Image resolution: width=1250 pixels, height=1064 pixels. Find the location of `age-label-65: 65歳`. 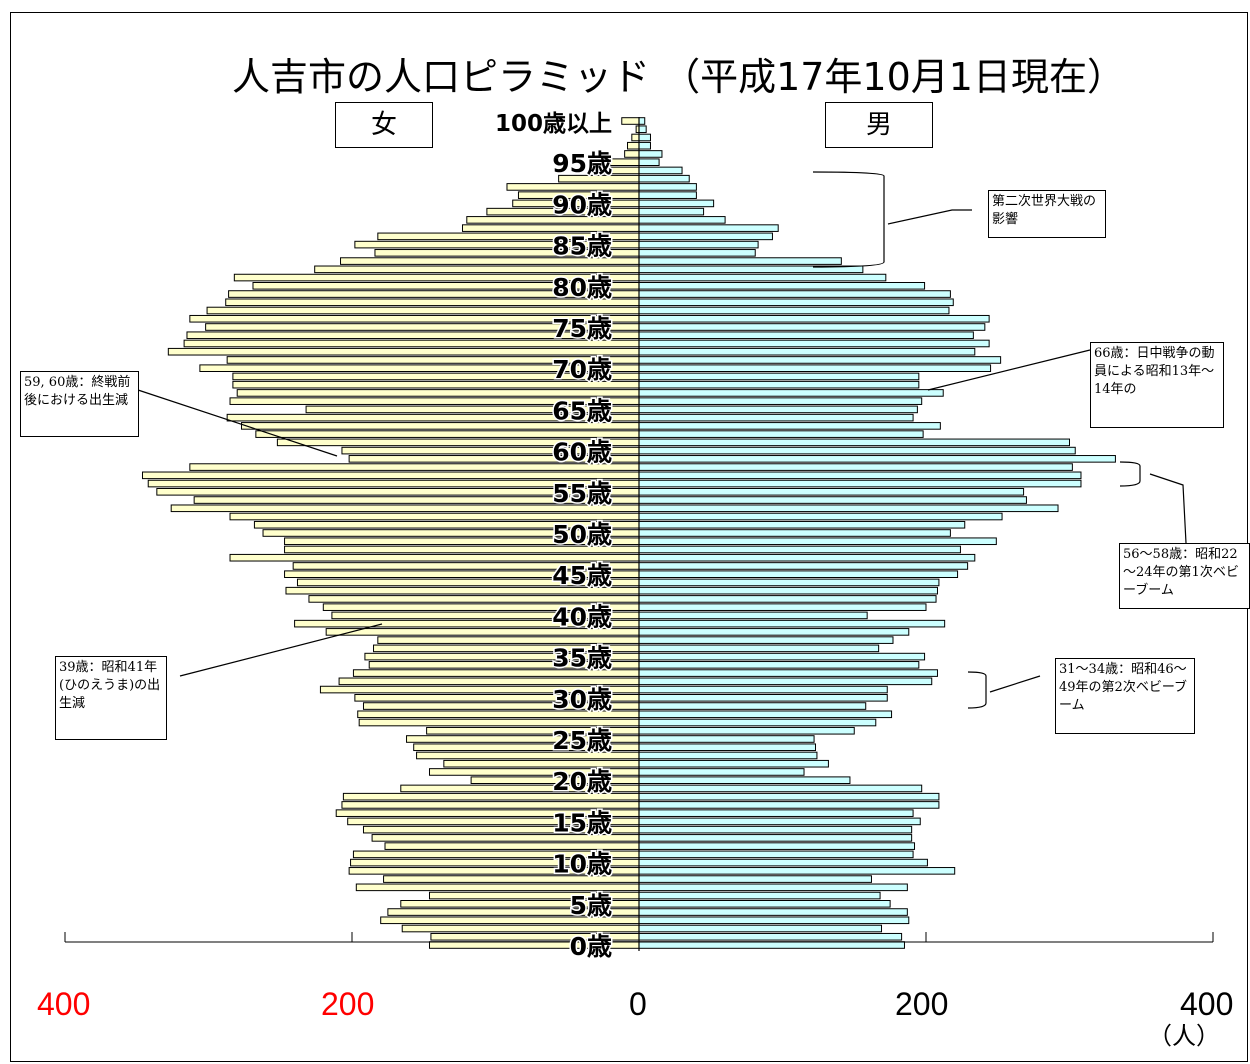

age-label-65: 65歳 is located at coordinates (582, 410).